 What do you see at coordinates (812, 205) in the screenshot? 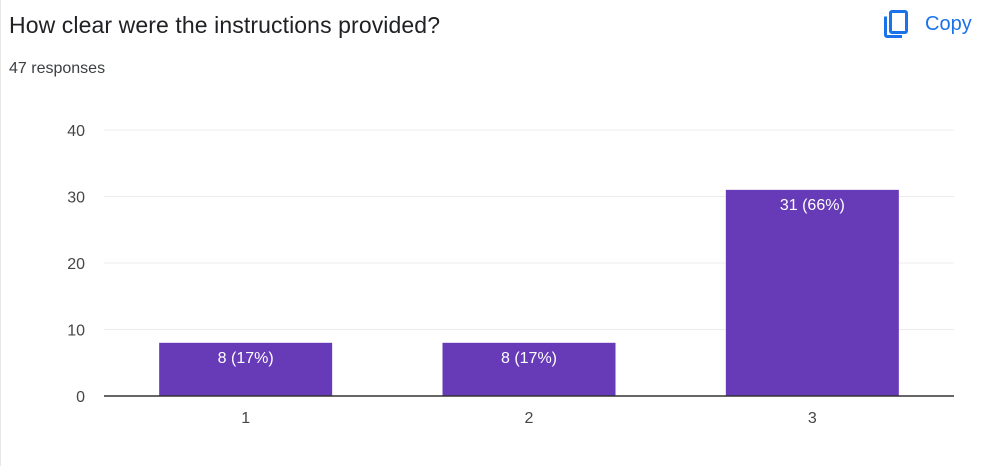
I see `bar-data-label: 31 (66%)` at bounding box center [812, 205].